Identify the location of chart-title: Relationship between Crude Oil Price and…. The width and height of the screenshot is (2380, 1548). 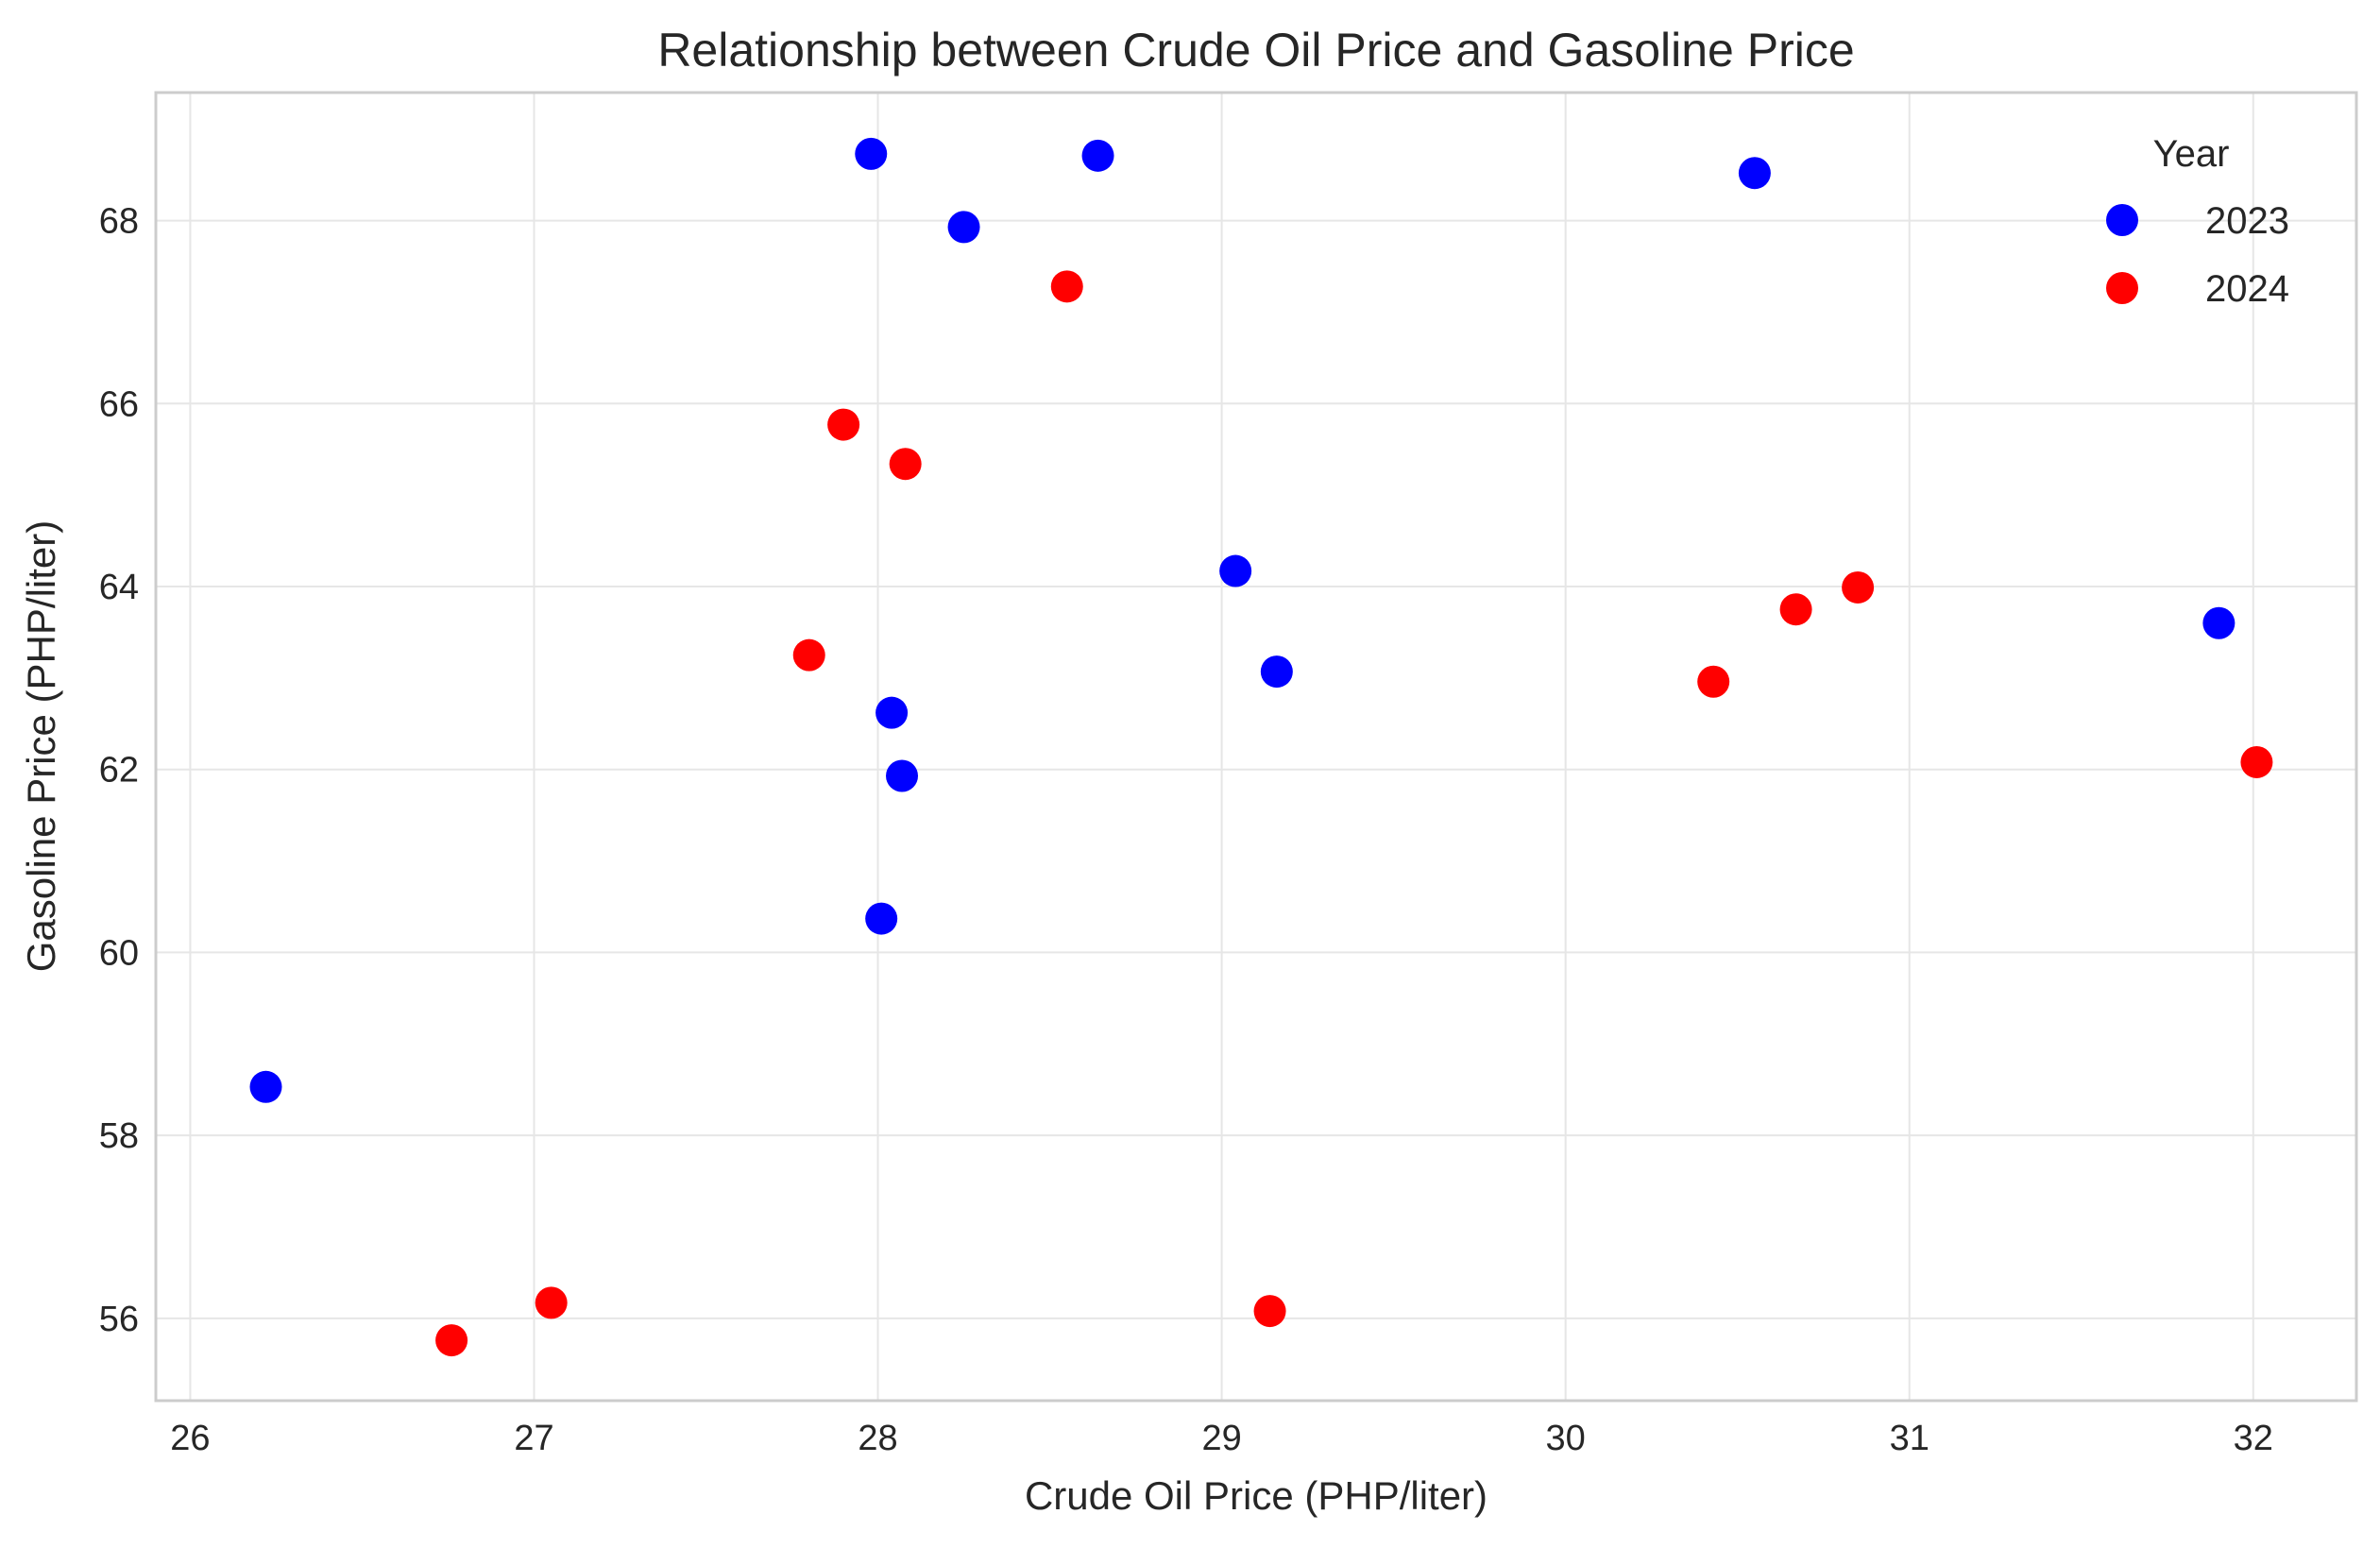
(1255, 50).